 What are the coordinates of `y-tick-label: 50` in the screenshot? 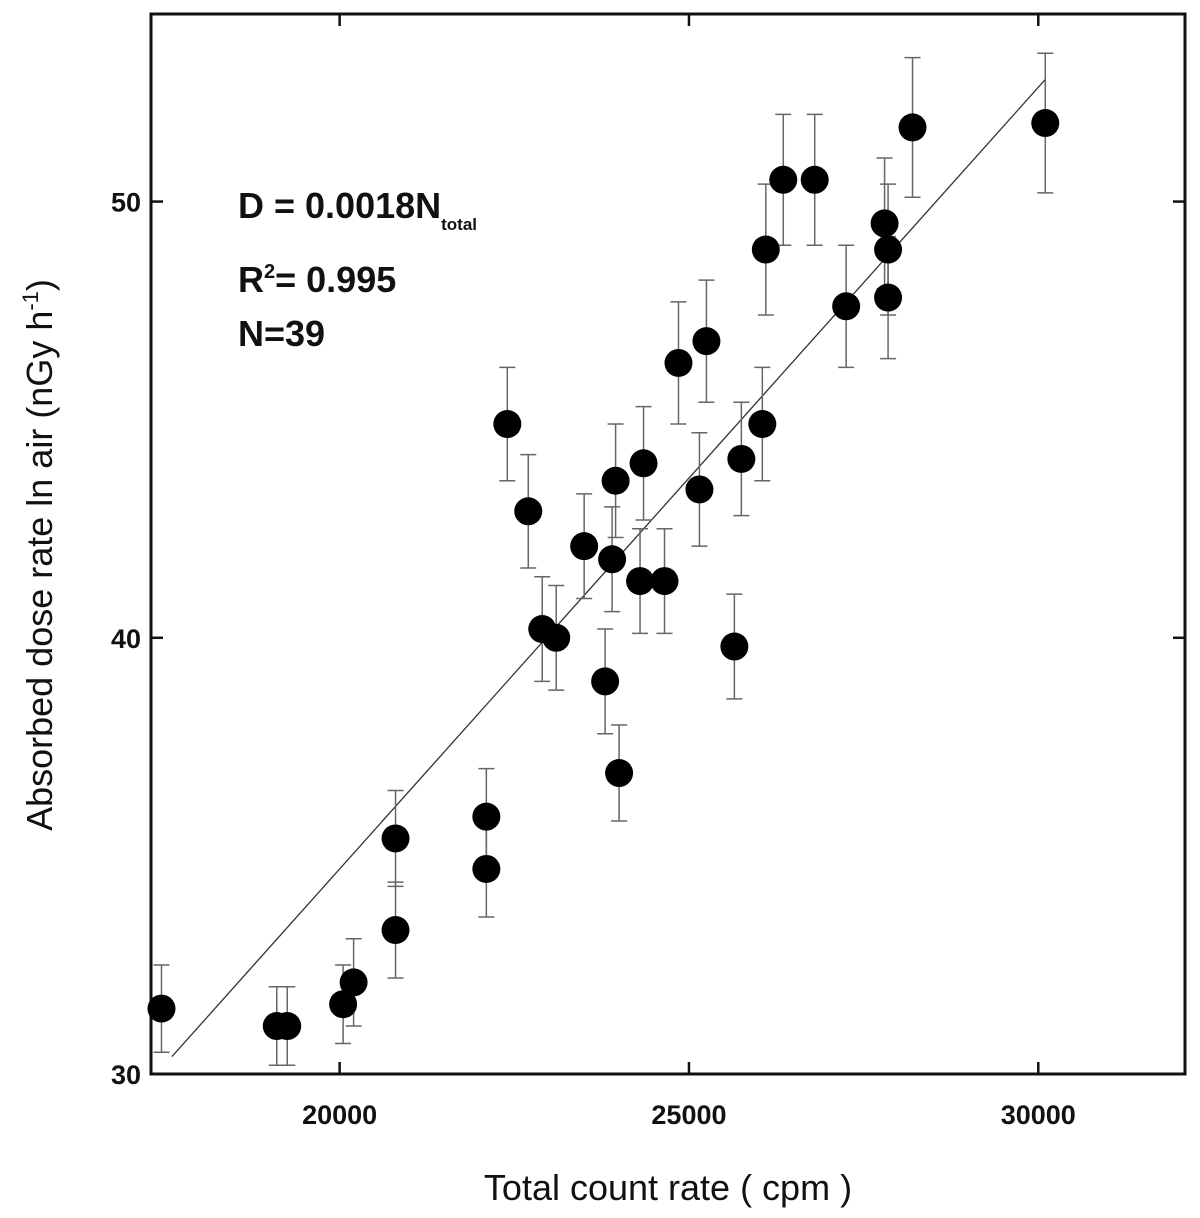 It's located at (126, 203).